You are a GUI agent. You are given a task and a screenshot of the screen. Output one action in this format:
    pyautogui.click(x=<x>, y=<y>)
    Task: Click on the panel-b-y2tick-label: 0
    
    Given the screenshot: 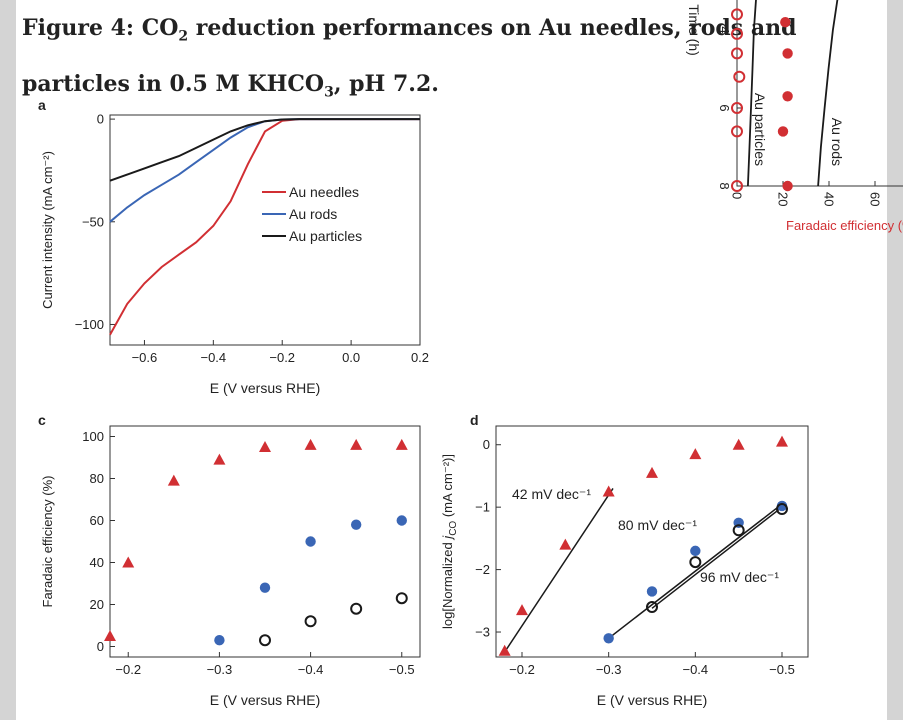 What is the action you would take?
    pyautogui.click(x=737, y=195)
    